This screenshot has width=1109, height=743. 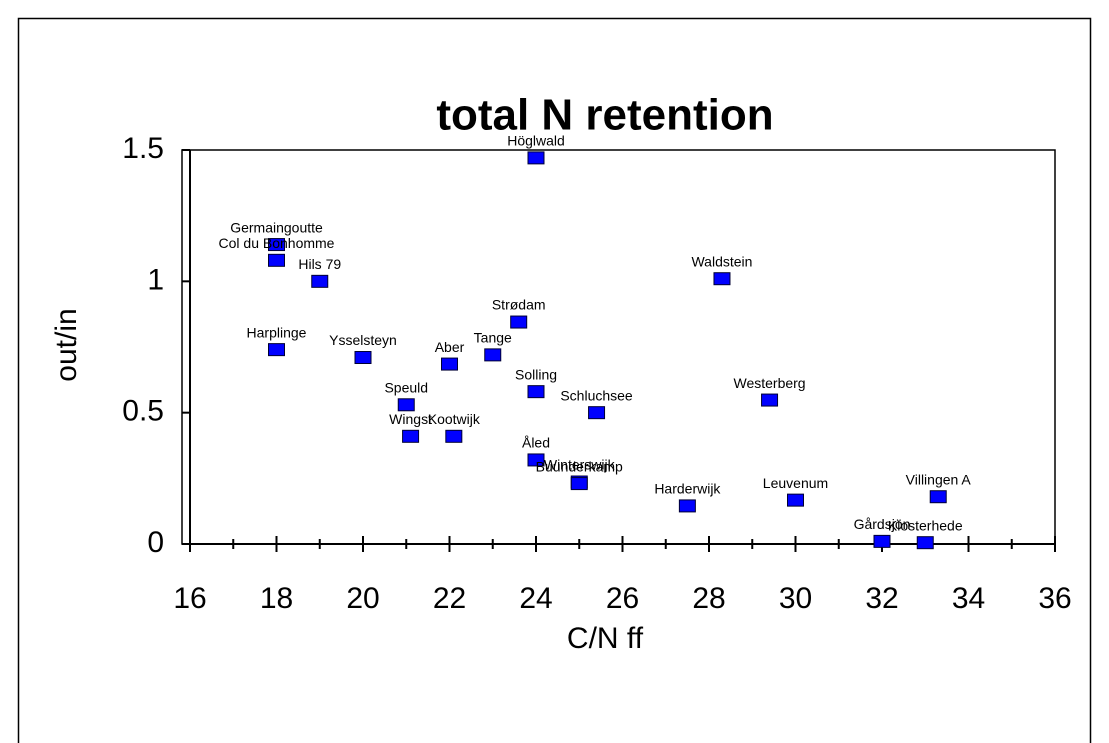 What do you see at coordinates (450, 347) in the screenshot?
I see `point-label: Aber` at bounding box center [450, 347].